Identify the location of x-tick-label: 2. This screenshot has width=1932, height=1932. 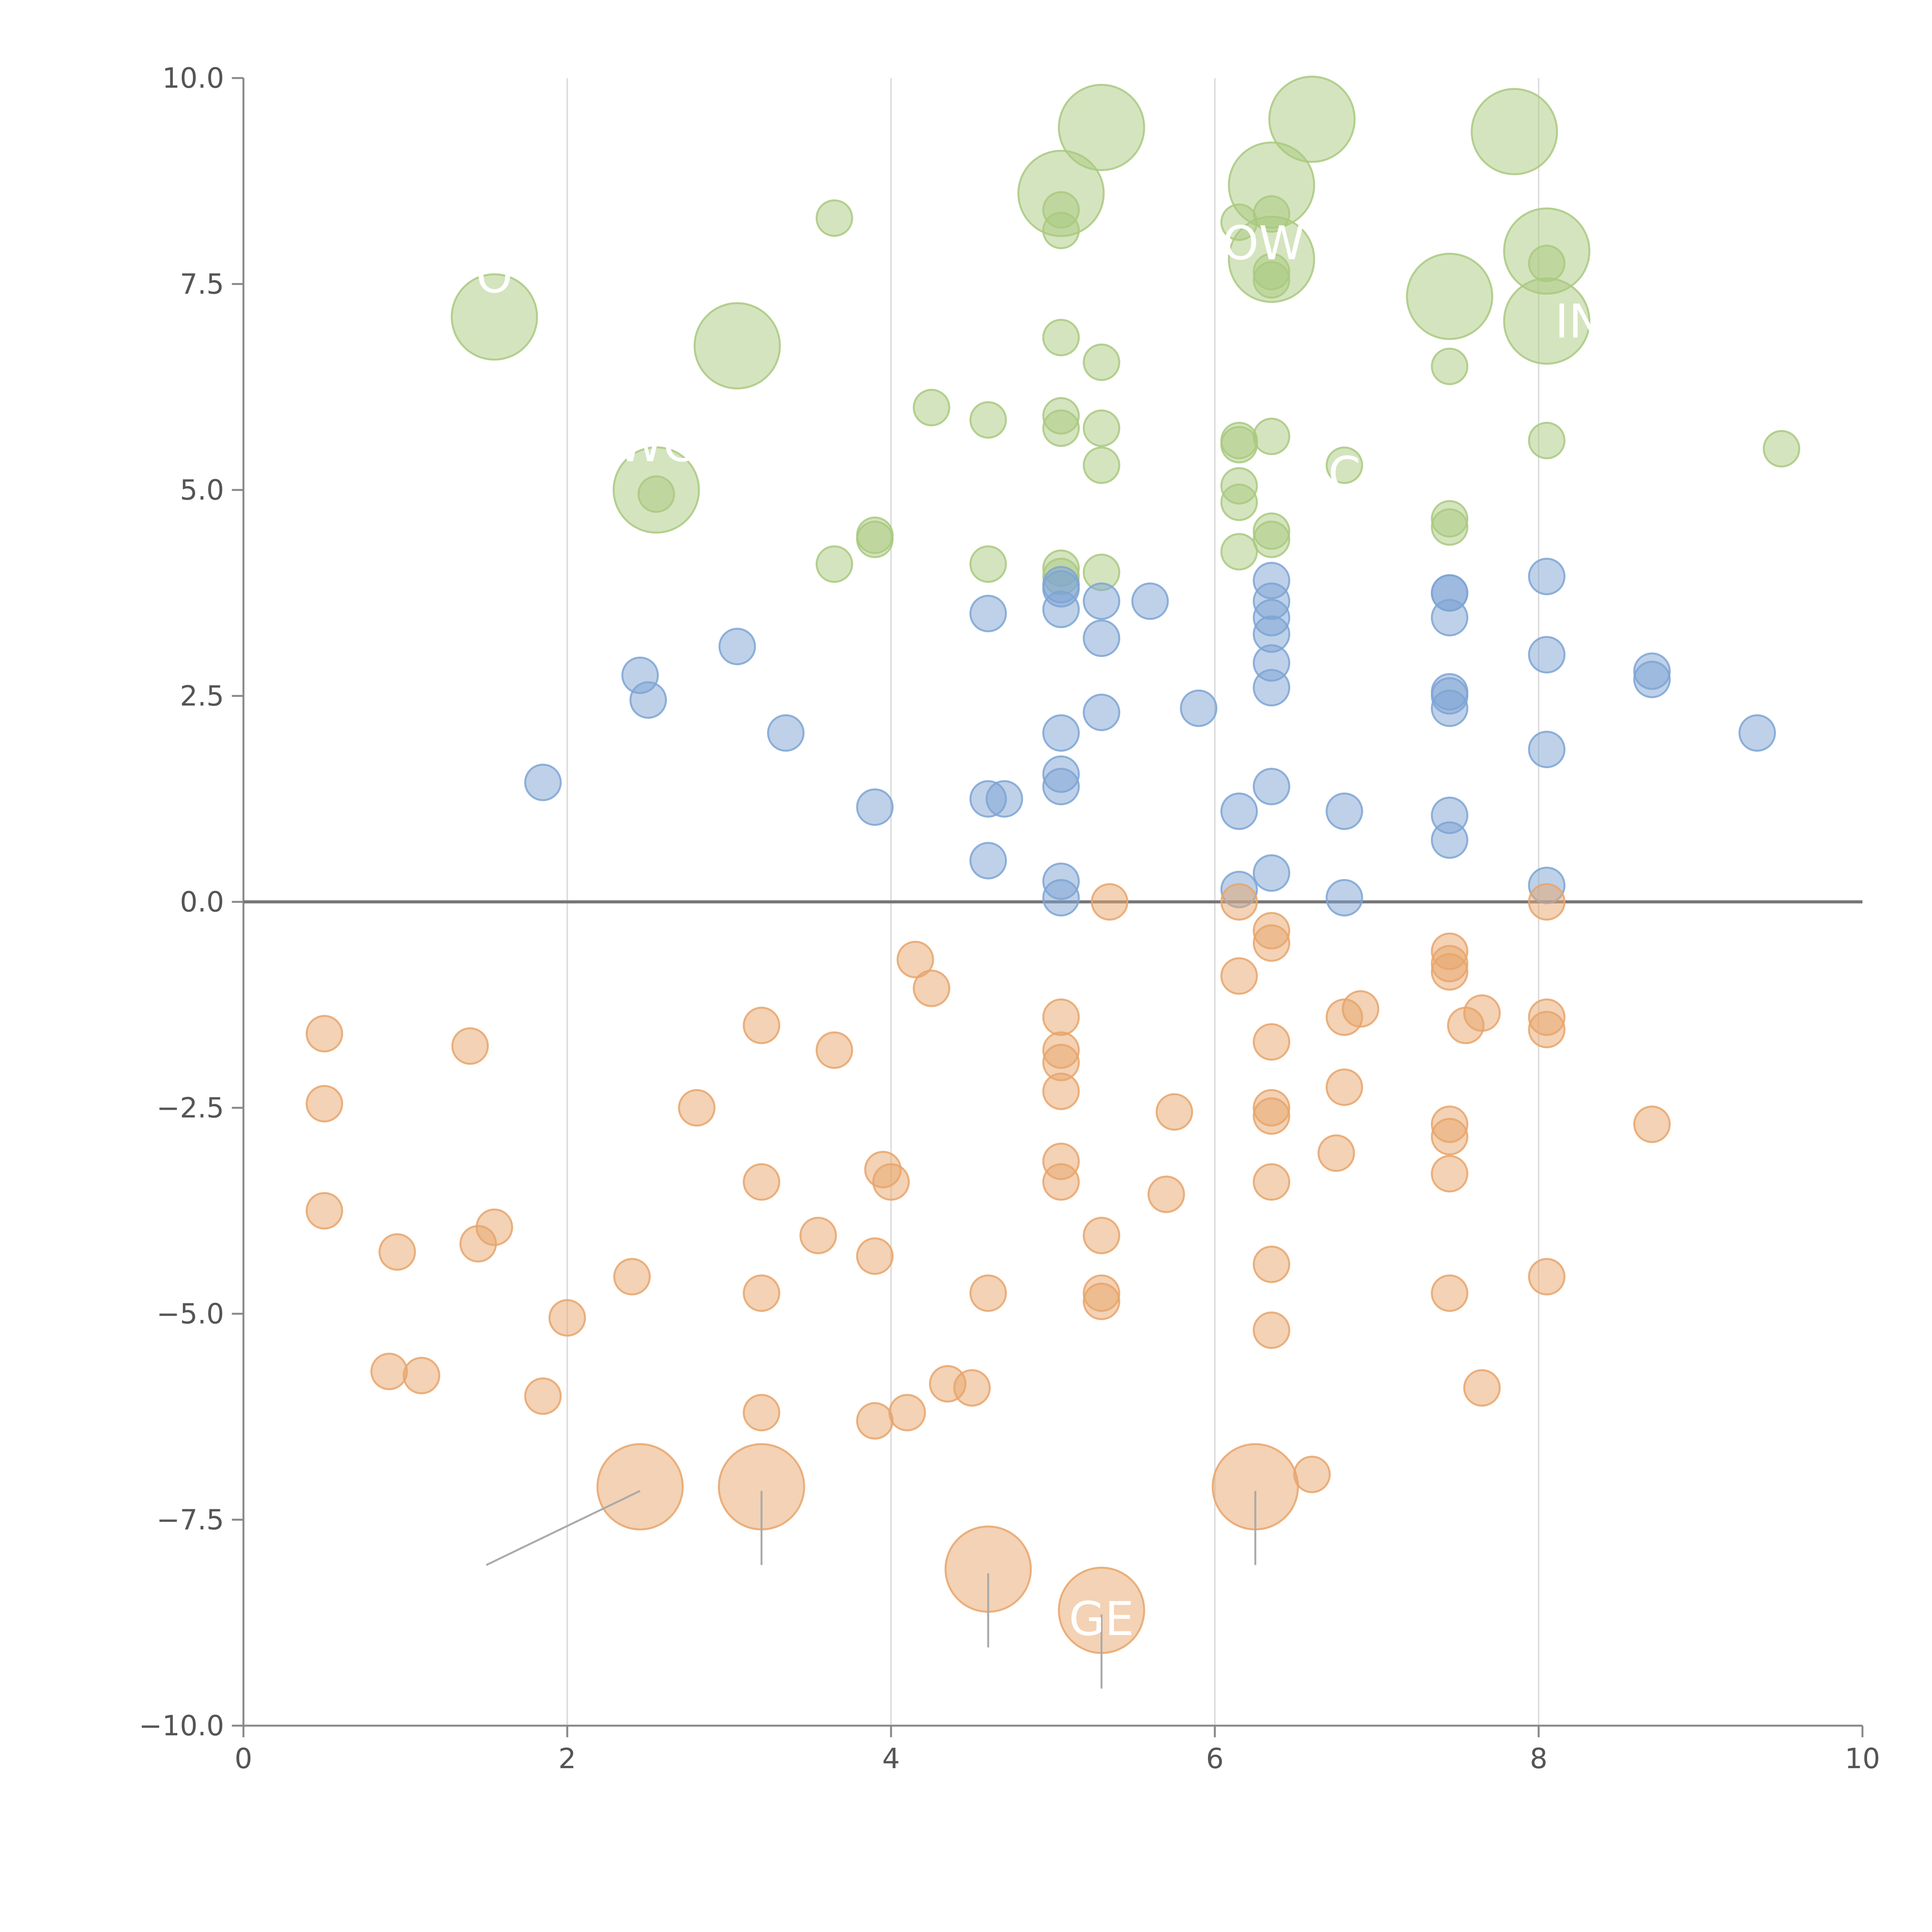
(567, 1758).